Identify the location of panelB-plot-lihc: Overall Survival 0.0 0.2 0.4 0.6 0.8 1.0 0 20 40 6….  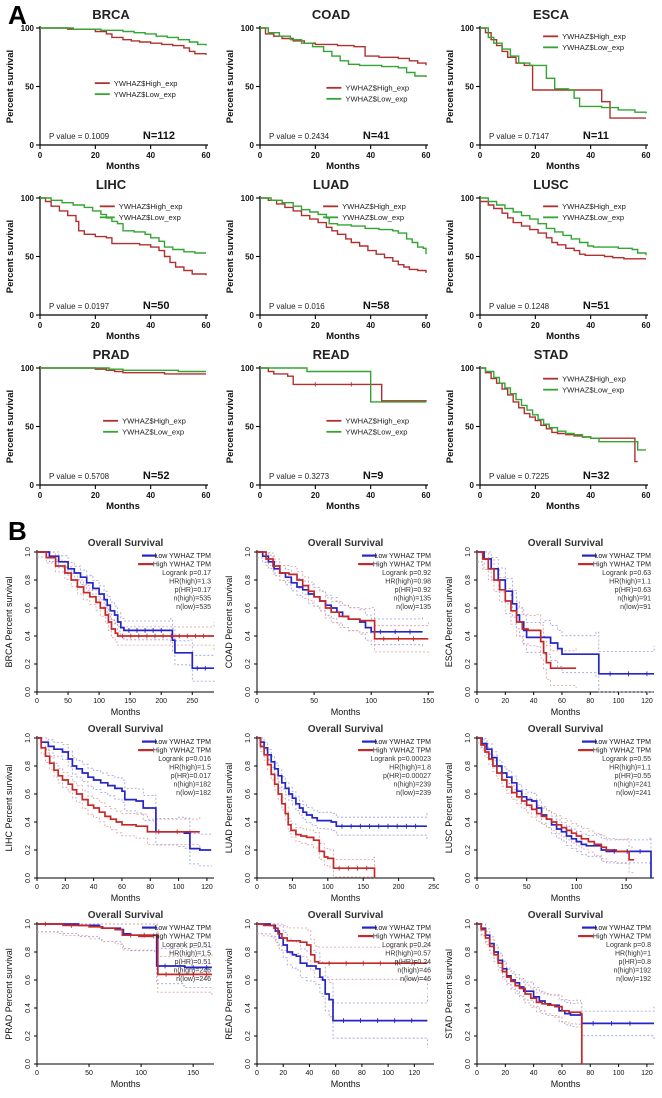
(111, 815).